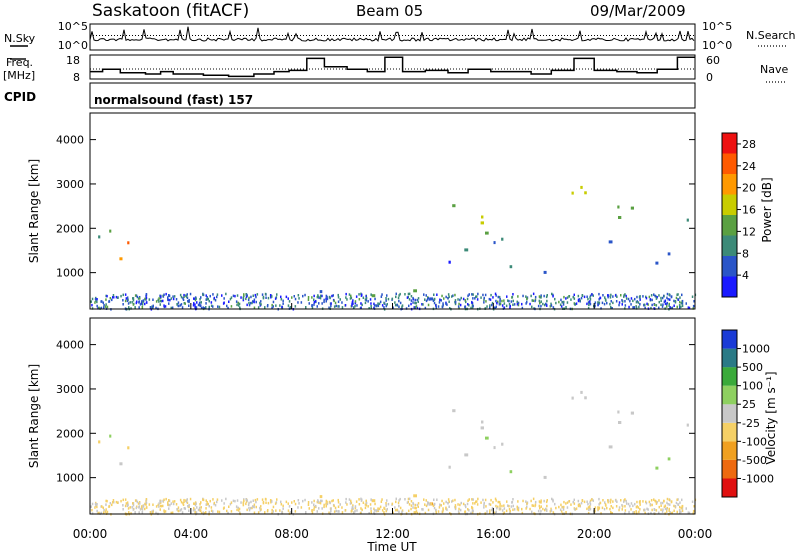  I want to click on colorbar-swatch, so click(729, 487).